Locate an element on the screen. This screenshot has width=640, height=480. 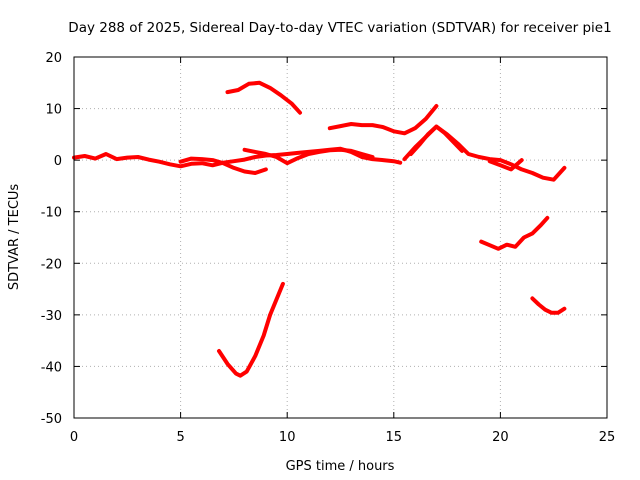
y-tick-label: -20 is located at coordinates (51, 264).